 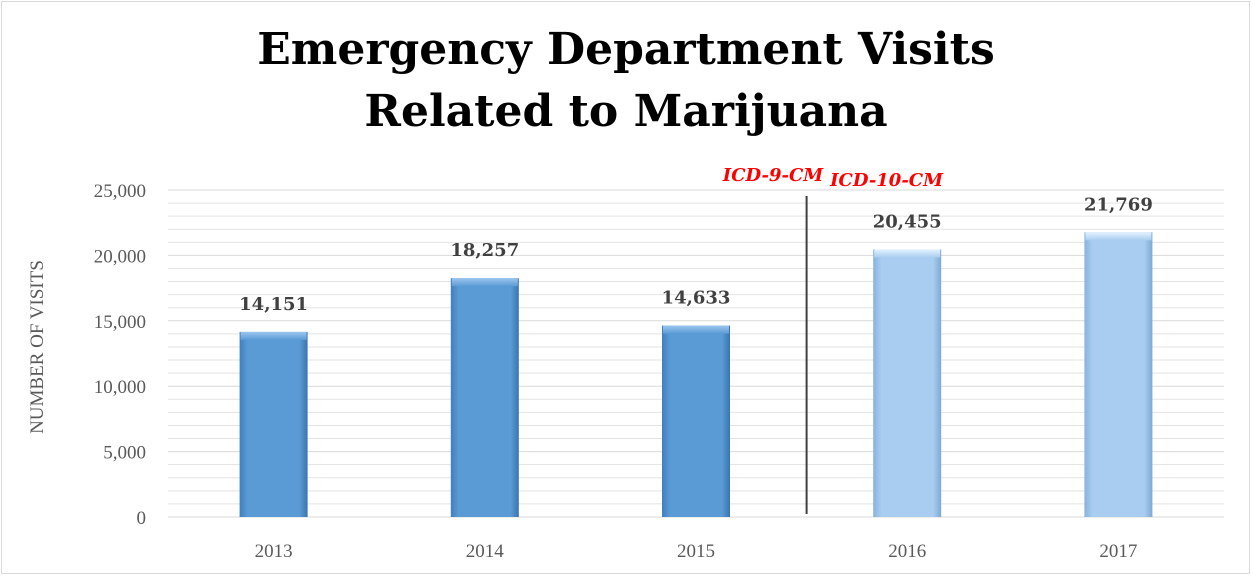 What do you see at coordinates (1118, 236) in the screenshot?
I see `bar-bevel-2017` at bounding box center [1118, 236].